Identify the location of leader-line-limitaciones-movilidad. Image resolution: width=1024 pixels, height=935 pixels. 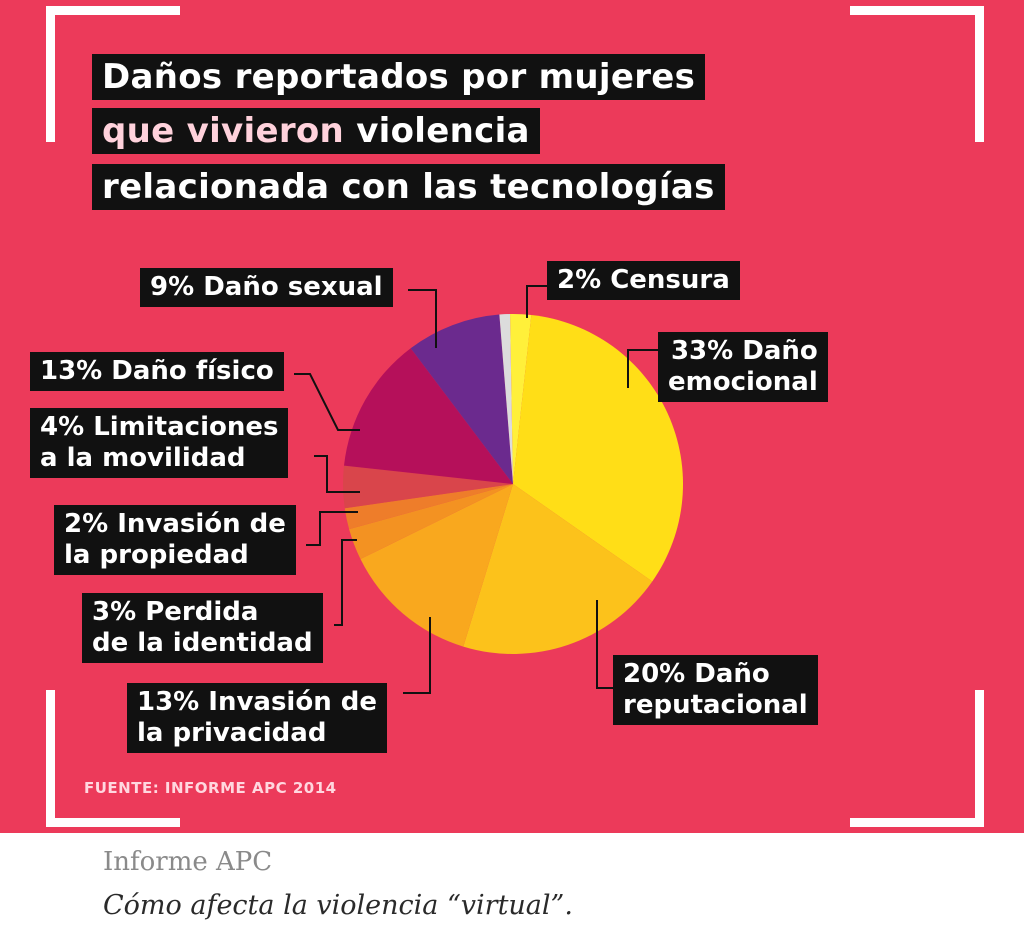
(337, 474).